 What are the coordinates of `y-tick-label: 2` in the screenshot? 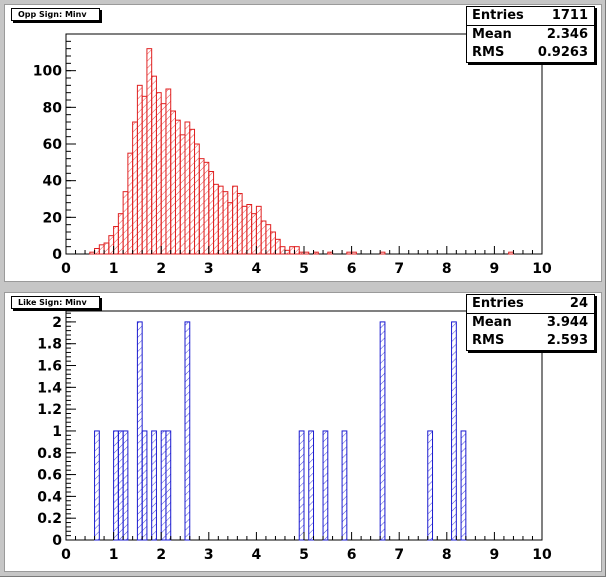 It's located at (57, 323).